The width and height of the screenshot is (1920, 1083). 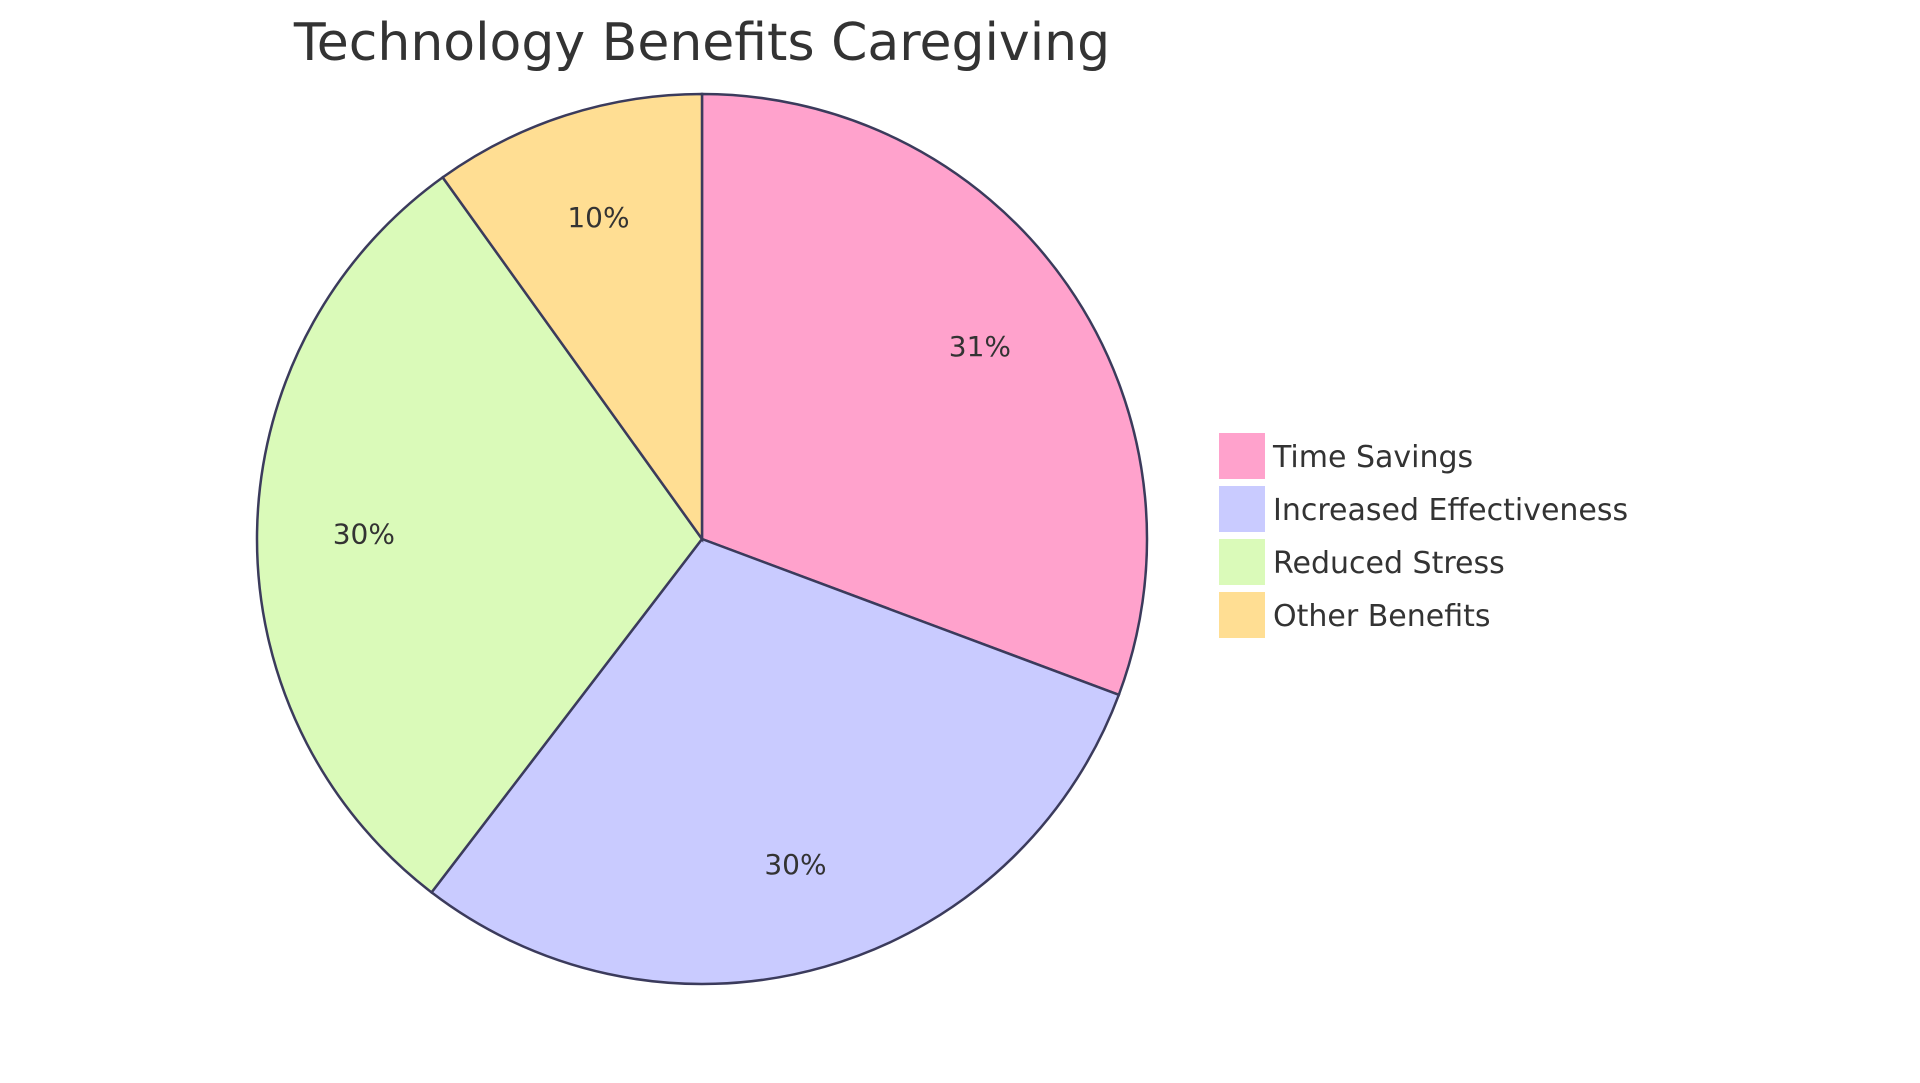 What do you see at coordinates (1382, 616) in the screenshot?
I see `legend-label: Other Benefits` at bounding box center [1382, 616].